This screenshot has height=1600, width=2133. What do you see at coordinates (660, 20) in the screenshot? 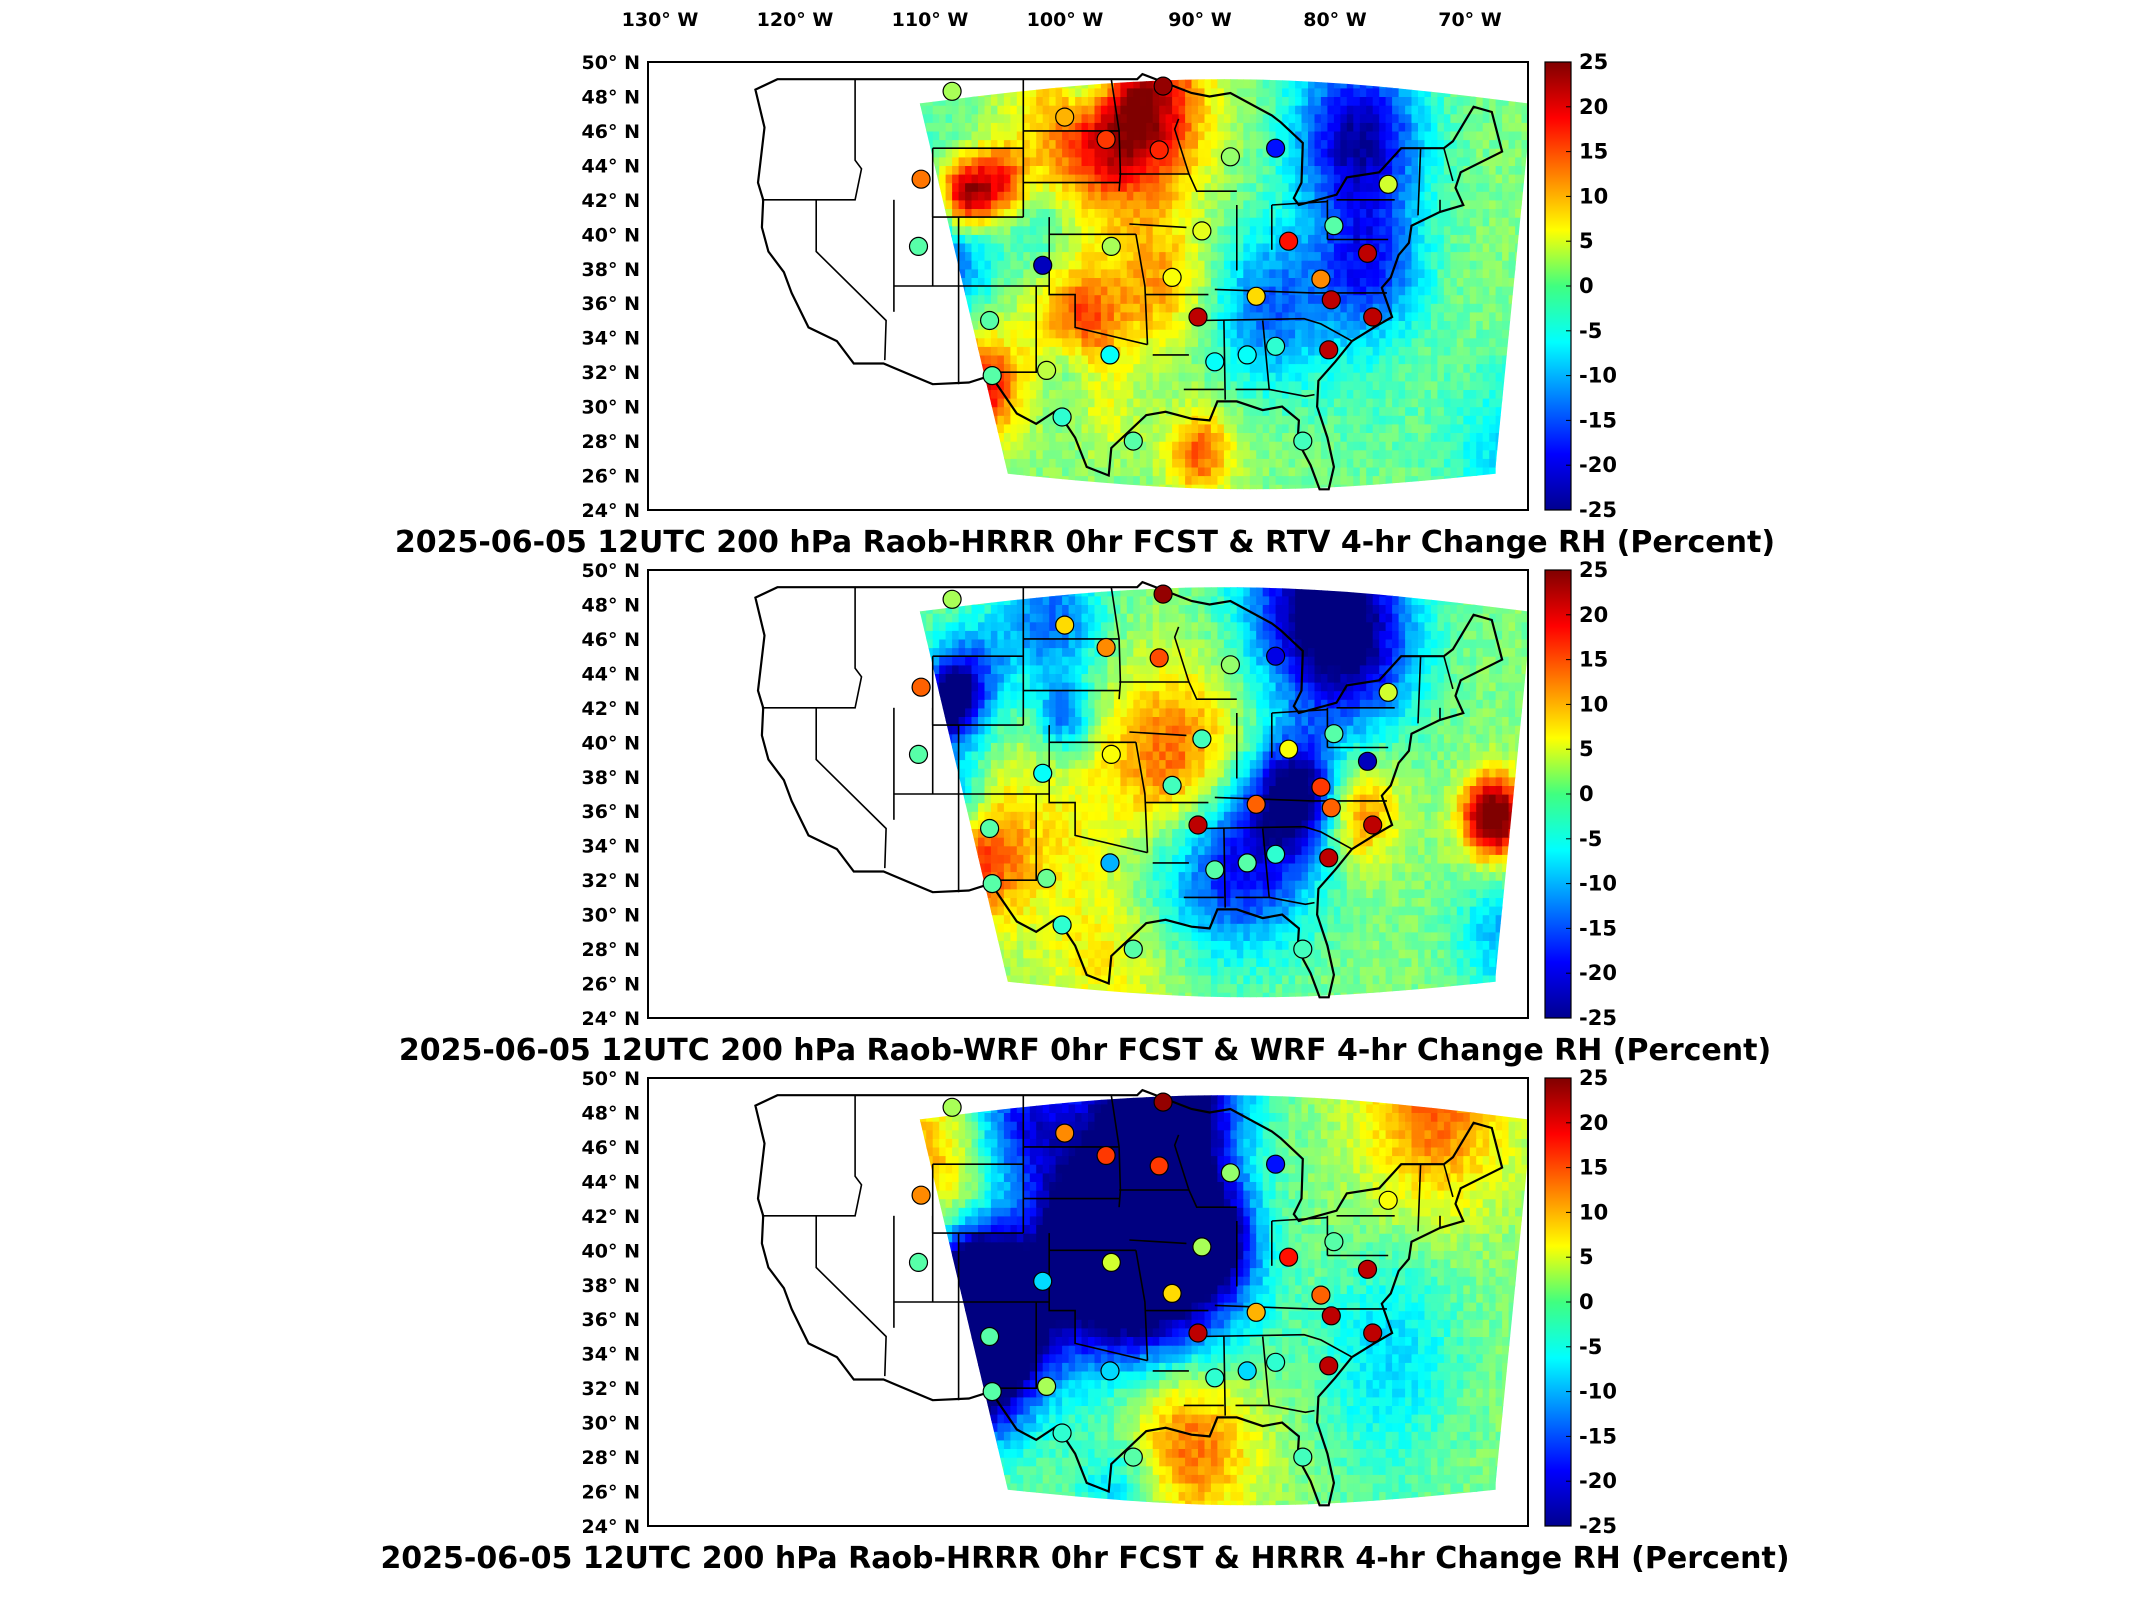
I see `lon-label-130w: 130° W` at bounding box center [660, 20].